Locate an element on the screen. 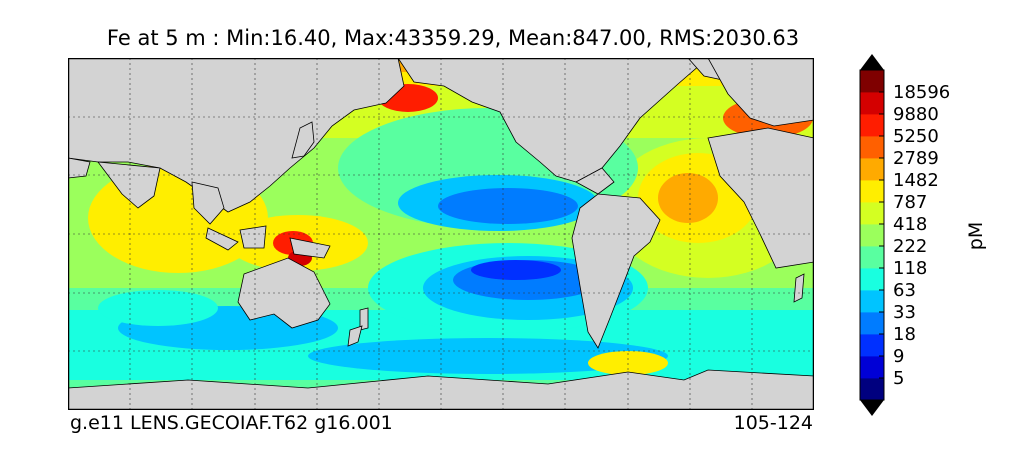  colorbar-tick-label: 1482 is located at coordinates (916, 180).